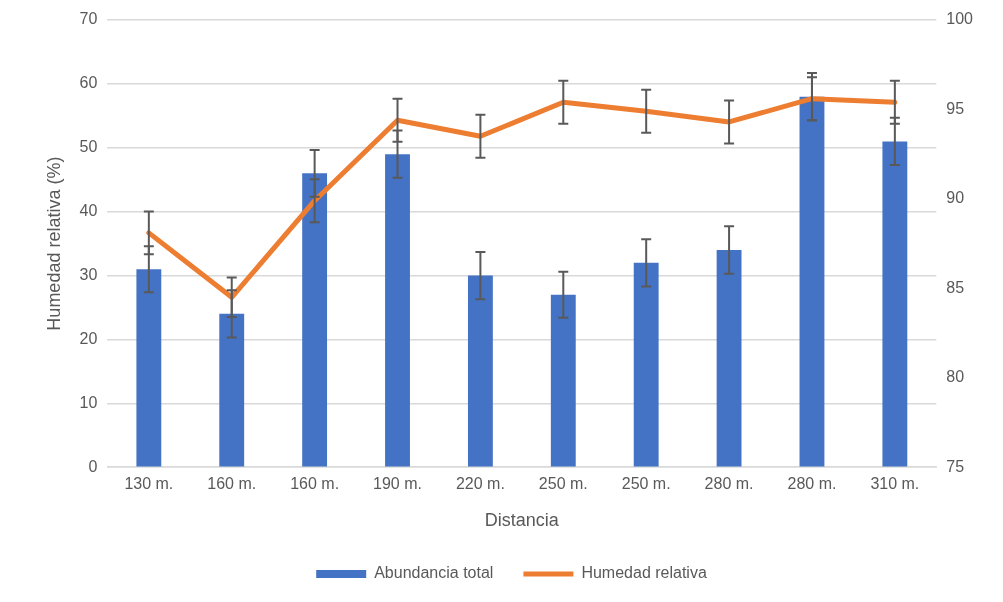 The width and height of the screenshot is (1003, 602). I want to click on x-tick-label: 220 m., so click(480, 484).